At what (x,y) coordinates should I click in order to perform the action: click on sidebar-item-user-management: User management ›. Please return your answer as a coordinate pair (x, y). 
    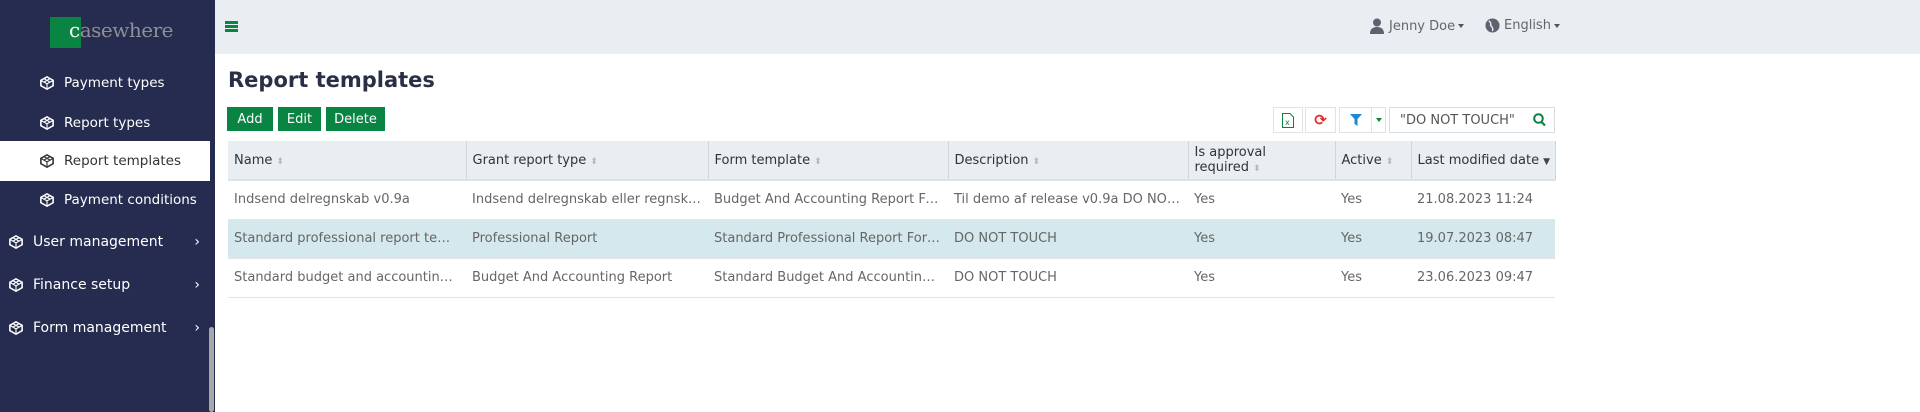
    Looking at the image, I should click on (105, 242).